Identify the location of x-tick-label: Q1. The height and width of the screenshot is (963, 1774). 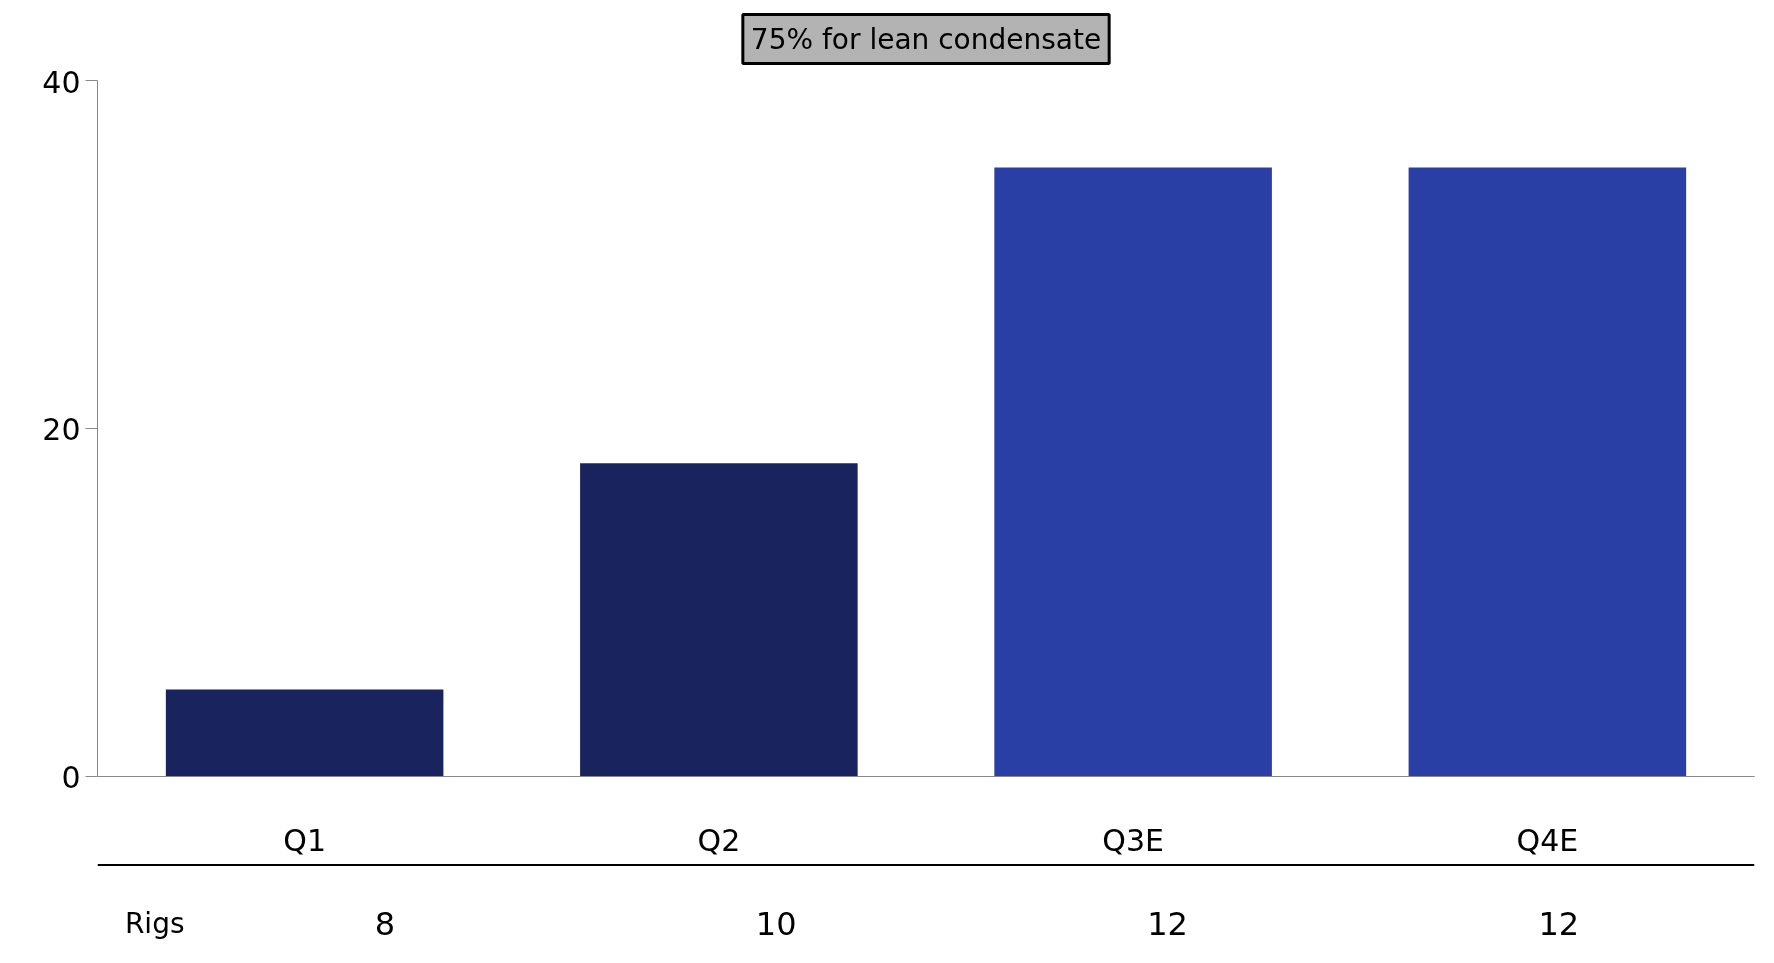
(304, 840).